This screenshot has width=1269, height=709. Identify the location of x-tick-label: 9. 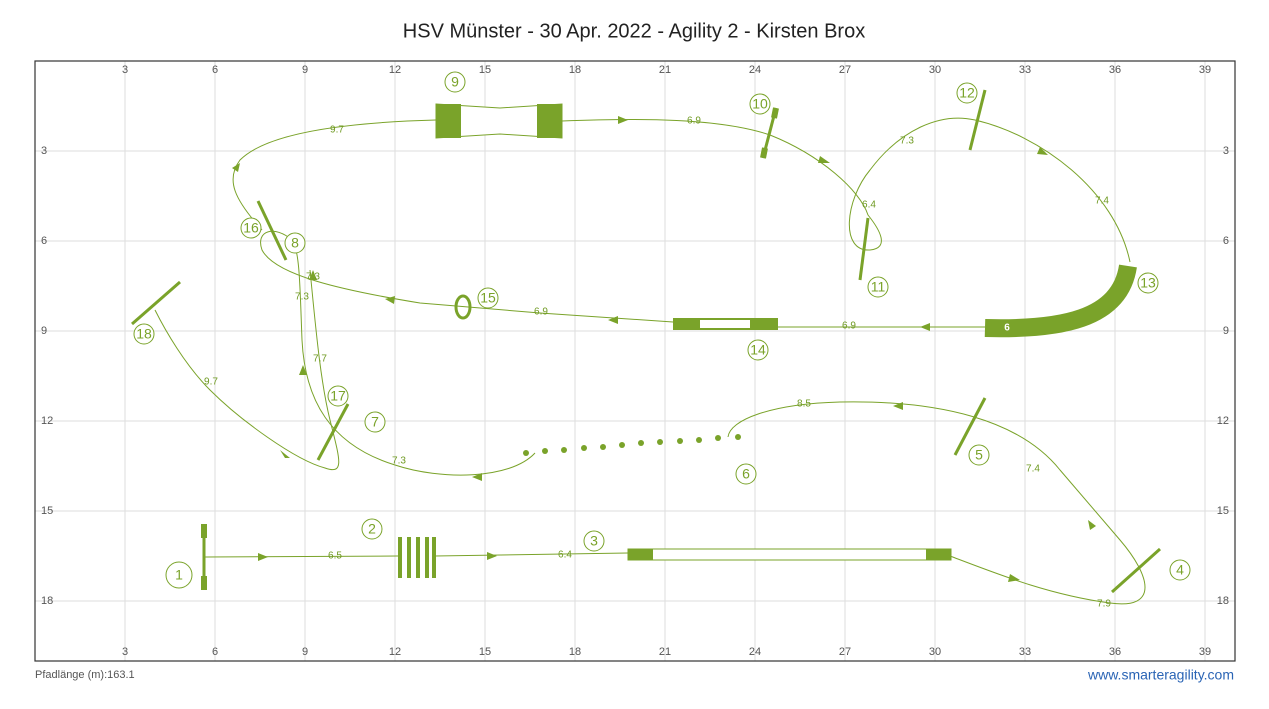
(305, 70).